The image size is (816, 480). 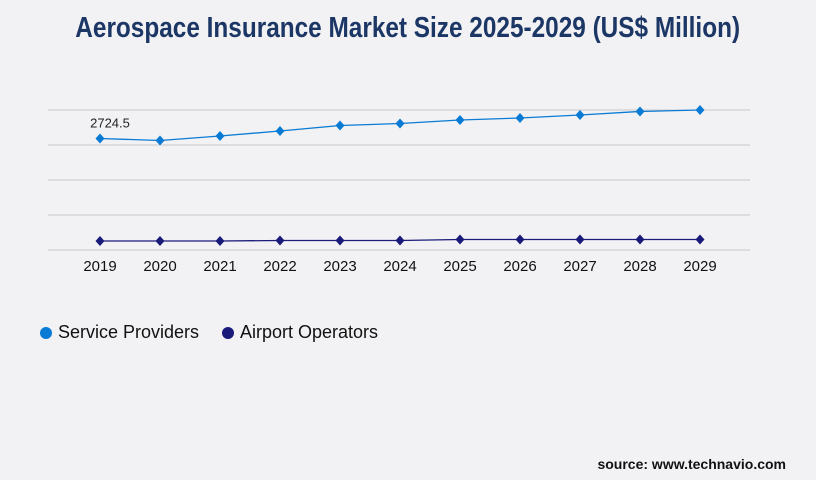 What do you see at coordinates (399, 266) in the screenshot?
I see `x-tick-label: 2024` at bounding box center [399, 266].